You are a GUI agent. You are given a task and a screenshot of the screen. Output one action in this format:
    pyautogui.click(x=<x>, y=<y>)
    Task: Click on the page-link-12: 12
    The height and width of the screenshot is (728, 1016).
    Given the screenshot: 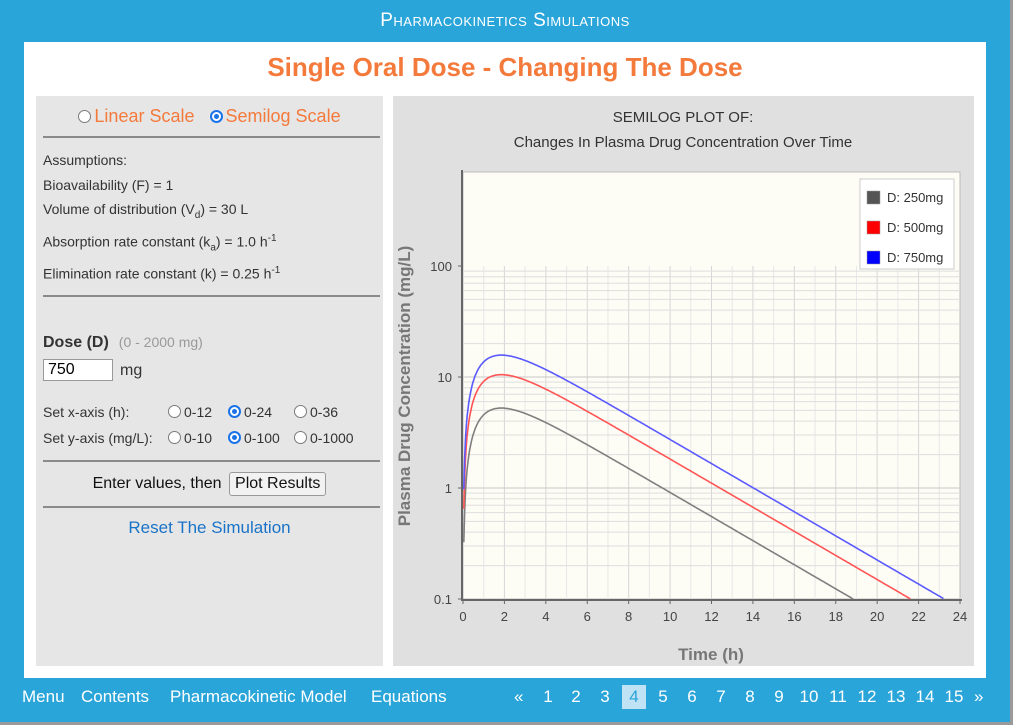 What is the action you would take?
    pyautogui.click(x=867, y=696)
    